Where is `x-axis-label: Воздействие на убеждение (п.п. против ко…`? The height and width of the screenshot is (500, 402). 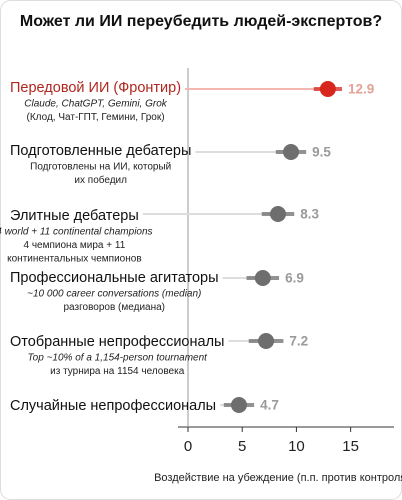
x-axis-label: Воздействие на убеждение (п.п. против ко… is located at coordinates (278, 478).